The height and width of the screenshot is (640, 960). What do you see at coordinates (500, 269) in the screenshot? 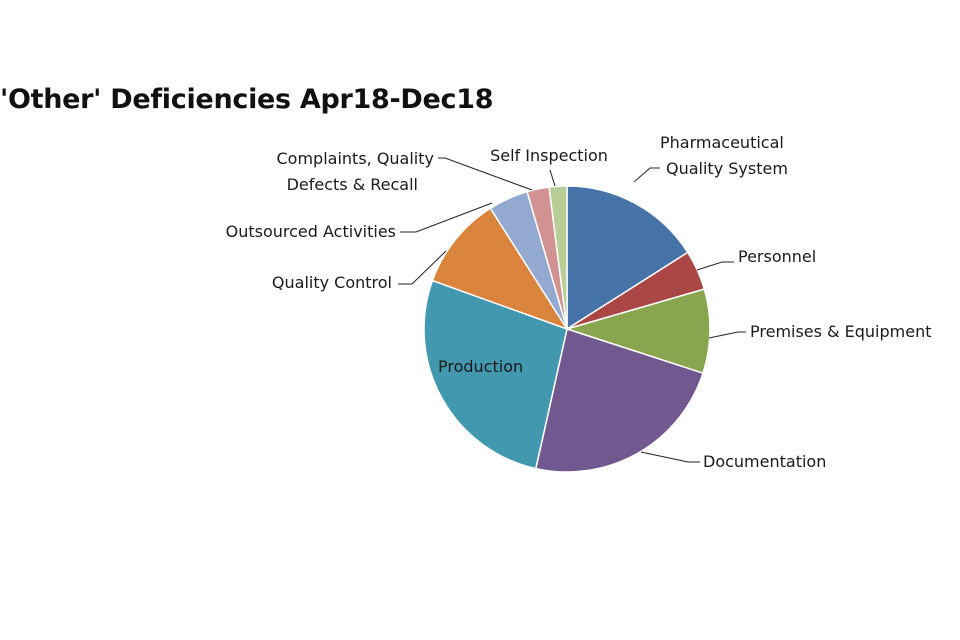
I see `pie-slice-quality-control` at bounding box center [500, 269].